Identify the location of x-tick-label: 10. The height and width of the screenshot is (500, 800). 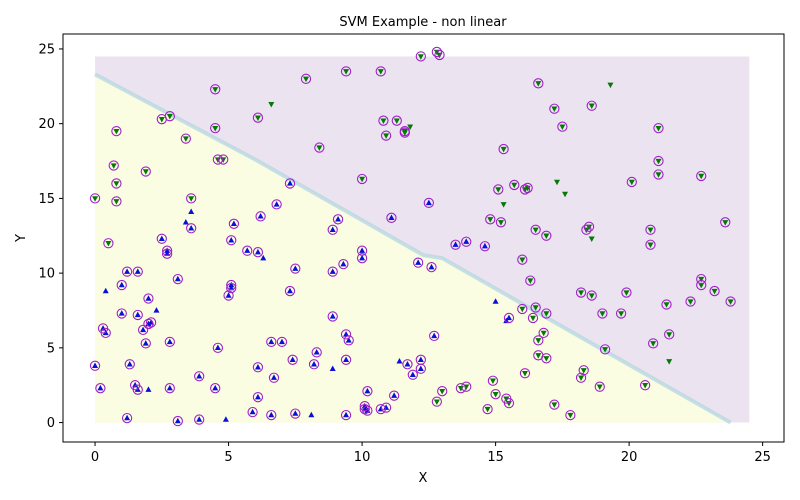
(362, 457).